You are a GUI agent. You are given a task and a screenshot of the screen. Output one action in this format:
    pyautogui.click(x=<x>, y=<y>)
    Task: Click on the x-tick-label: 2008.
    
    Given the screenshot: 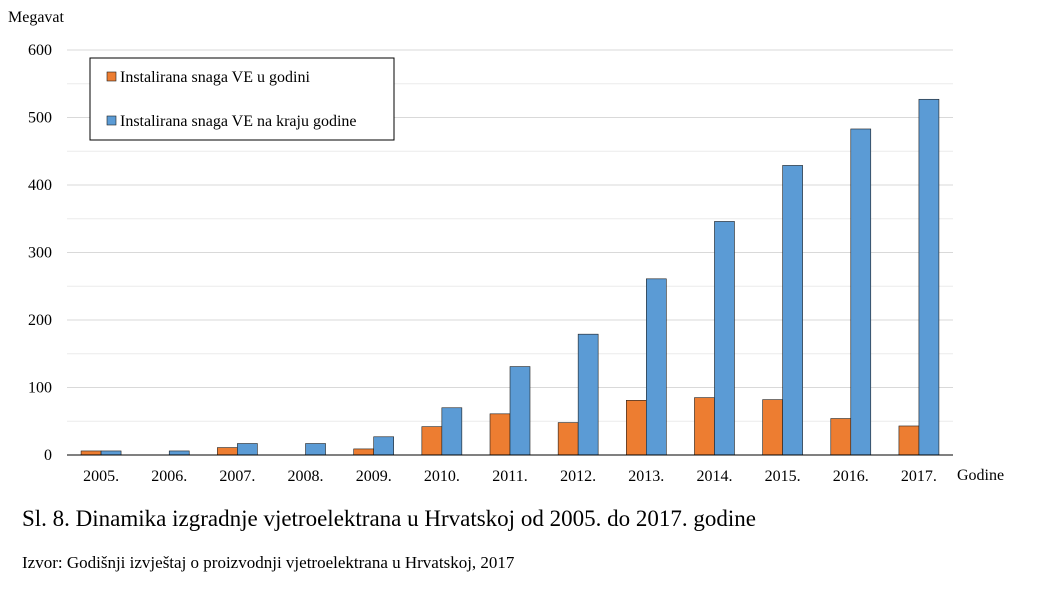 What is the action you would take?
    pyautogui.click(x=306, y=476)
    